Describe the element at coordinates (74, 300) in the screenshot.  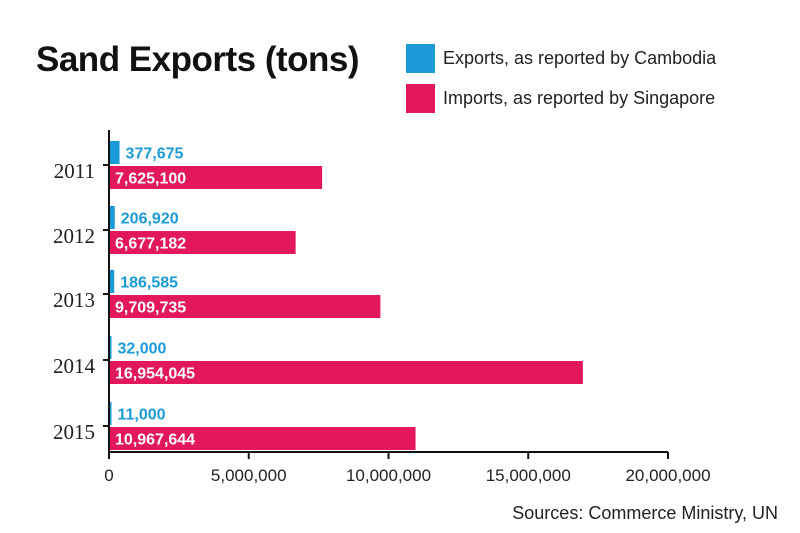
I see `category-label-2013: 2013` at that location.